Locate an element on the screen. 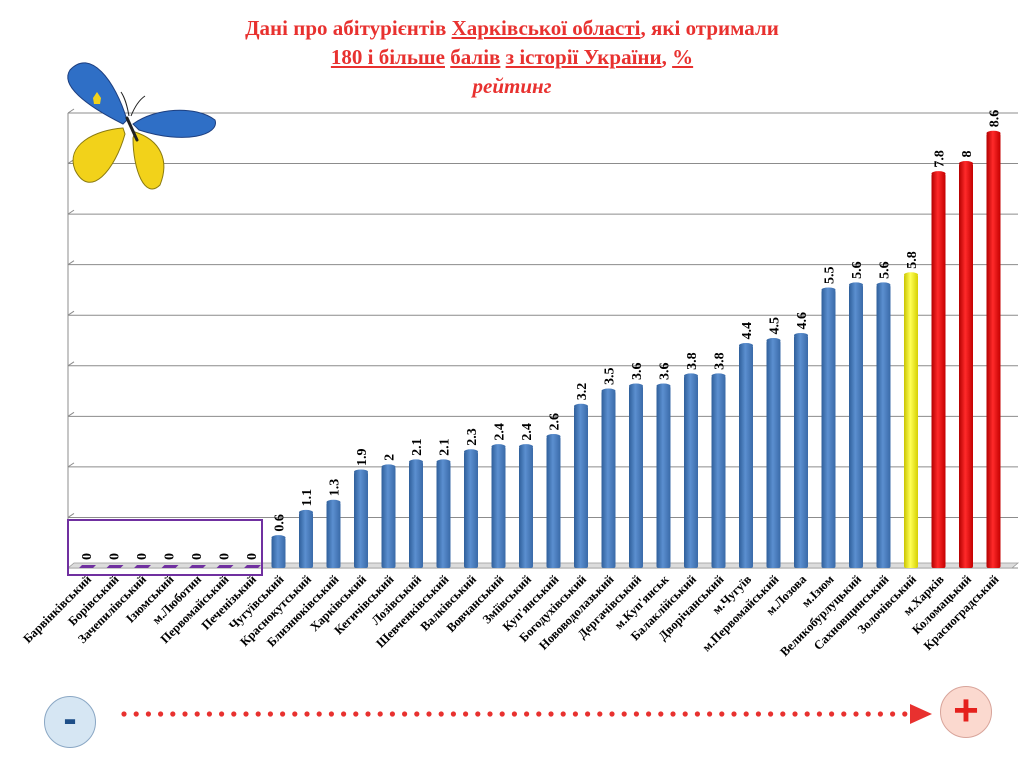 The height and width of the screenshot is (768, 1024). value-label: 5.8 is located at coordinates (912, 260).